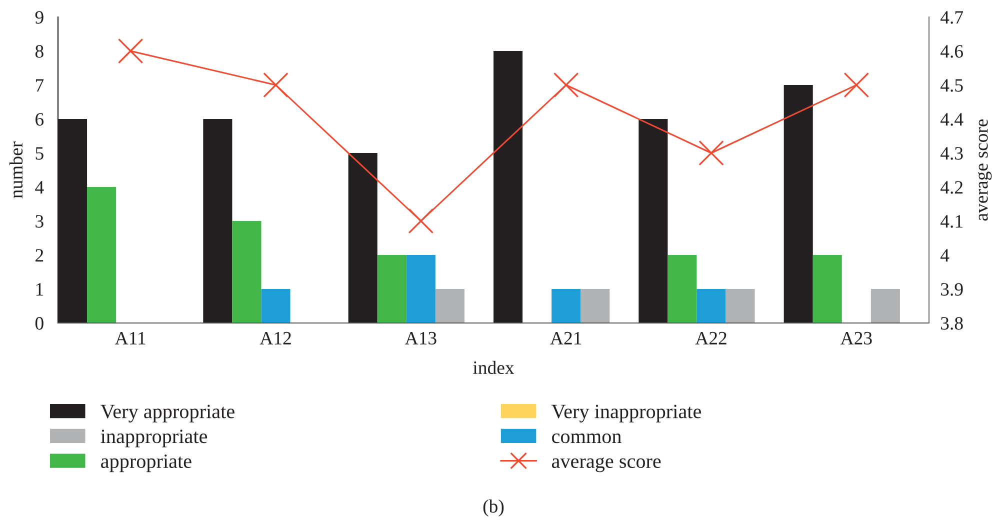  I want to click on legend-label: inappropriate, so click(154, 439).